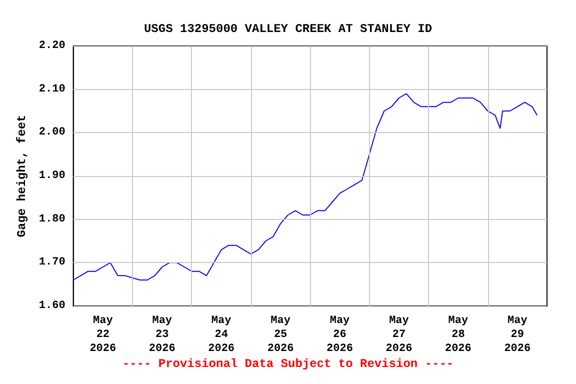 The width and height of the screenshot is (576, 384). Describe the element at coordinates (52, 176) in the screenshot. I see `y-tick-label: 1.90` at that location.